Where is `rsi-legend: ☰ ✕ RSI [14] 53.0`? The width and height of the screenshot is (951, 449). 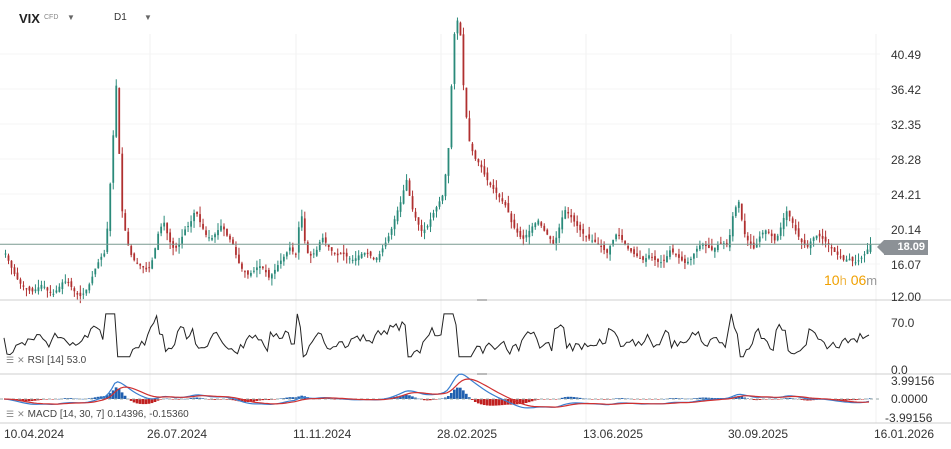
rsi-legend: ☰ ✕ RSI [14] 53.0 is located at coordinates (46, 360).